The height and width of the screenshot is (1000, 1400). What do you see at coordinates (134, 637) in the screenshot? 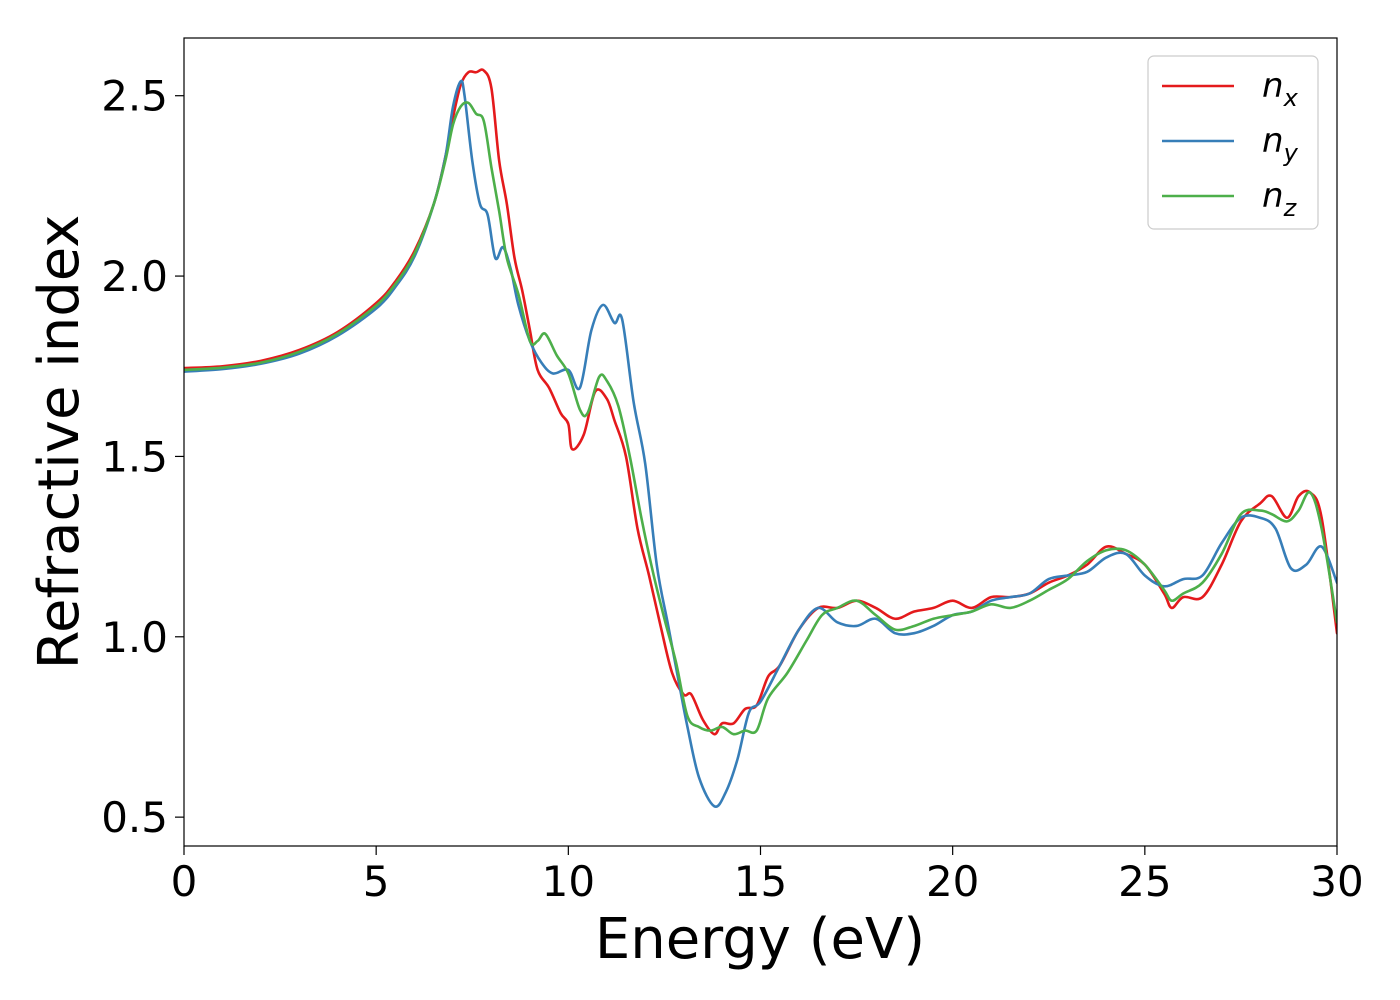
I see `y-tick-label: 1.0` at bounding box center [134, 637].